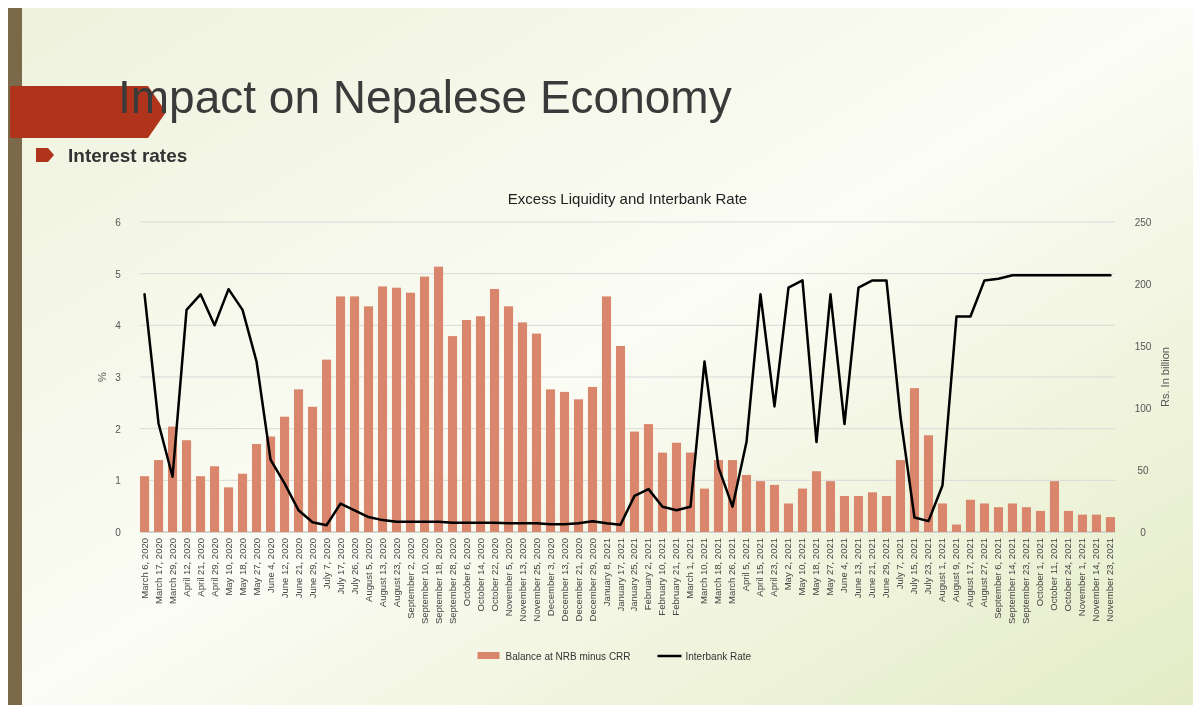 Image resolution: width=1201 pixels, height=713 pixels. What do you see at coordinates (172, 571) in the screenshot?
I see `x-tick-label: March 29, 2020` at bounding box center [172, 571].